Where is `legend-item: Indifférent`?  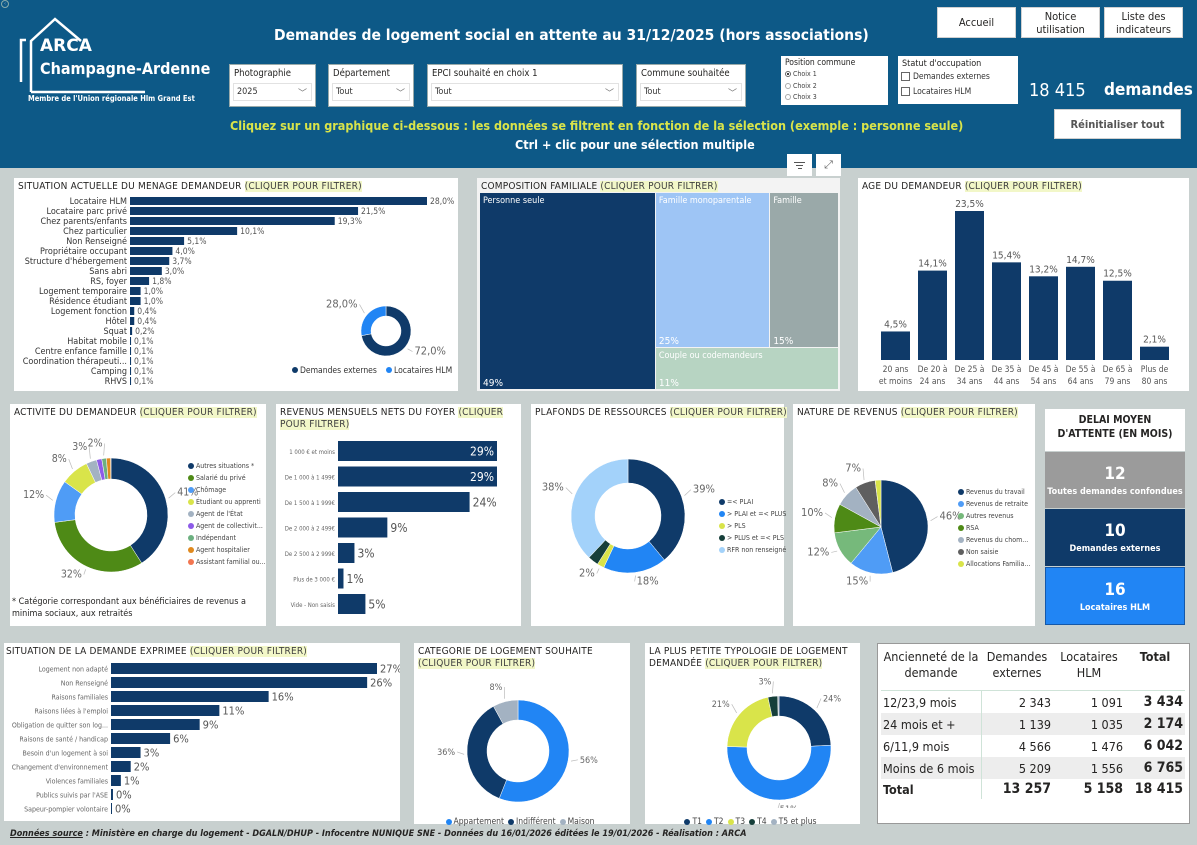 legend-item: Indifférent is located at coordinates (532, 822).